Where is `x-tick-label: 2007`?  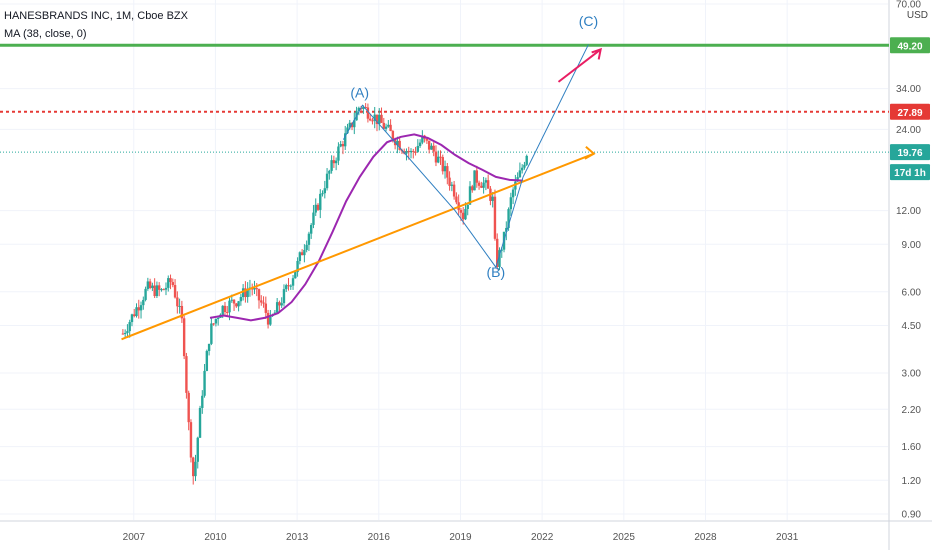 x-tick-label: 2007 is located at coordinates (134, 537).